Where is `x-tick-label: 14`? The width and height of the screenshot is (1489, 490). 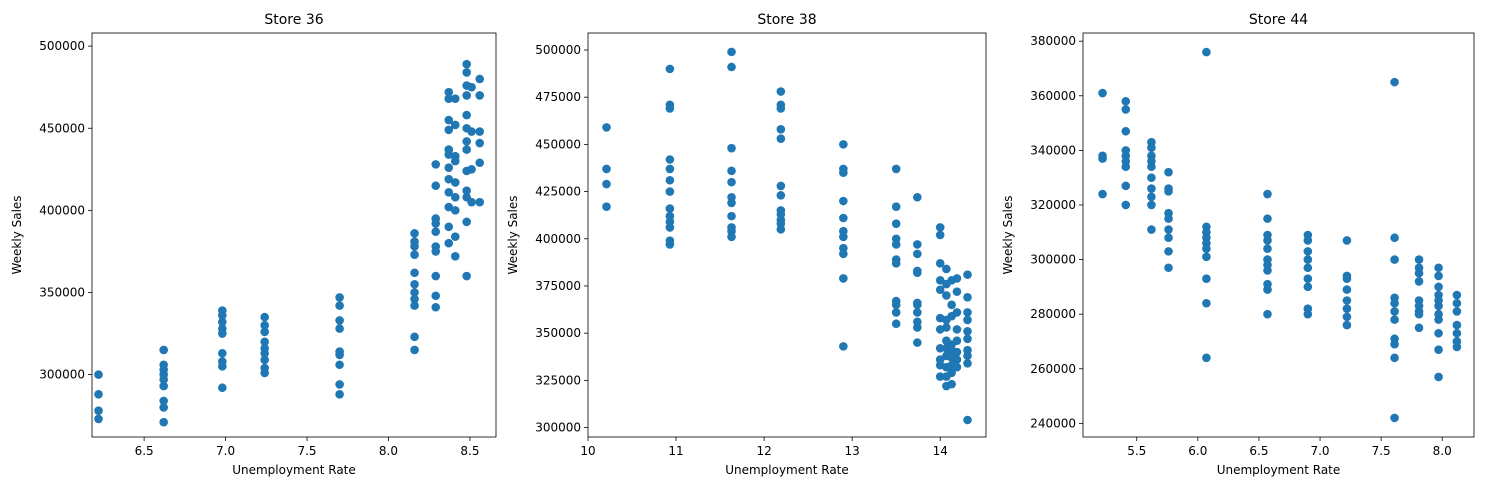
x-tick-label: 14 is located at coordinates (940, 451).